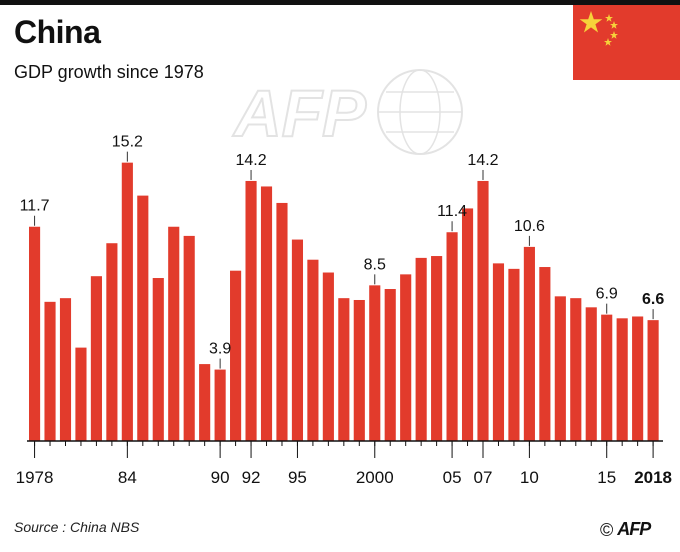 This screenshot has height=552, width=680. I want to click on bar-2009, so click(514, 354).